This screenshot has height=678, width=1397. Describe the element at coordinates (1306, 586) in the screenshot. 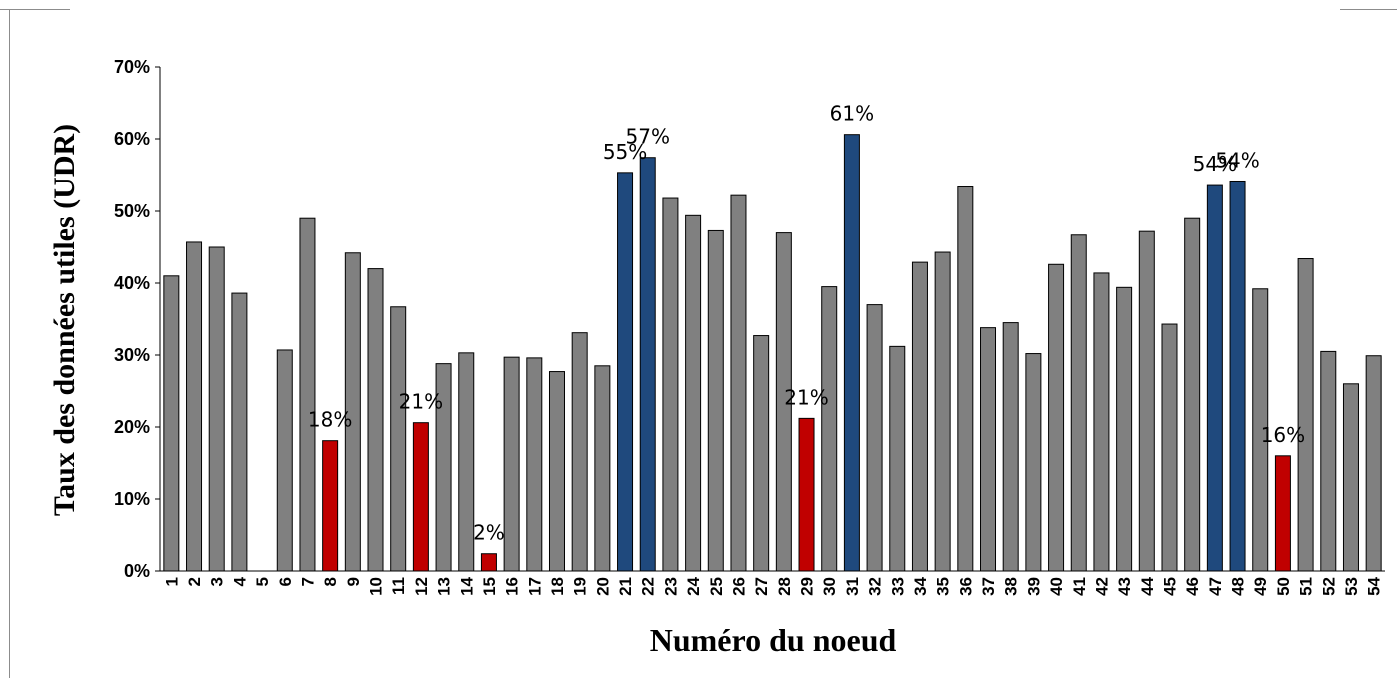

I see `x-tick-label: 51` at that location.